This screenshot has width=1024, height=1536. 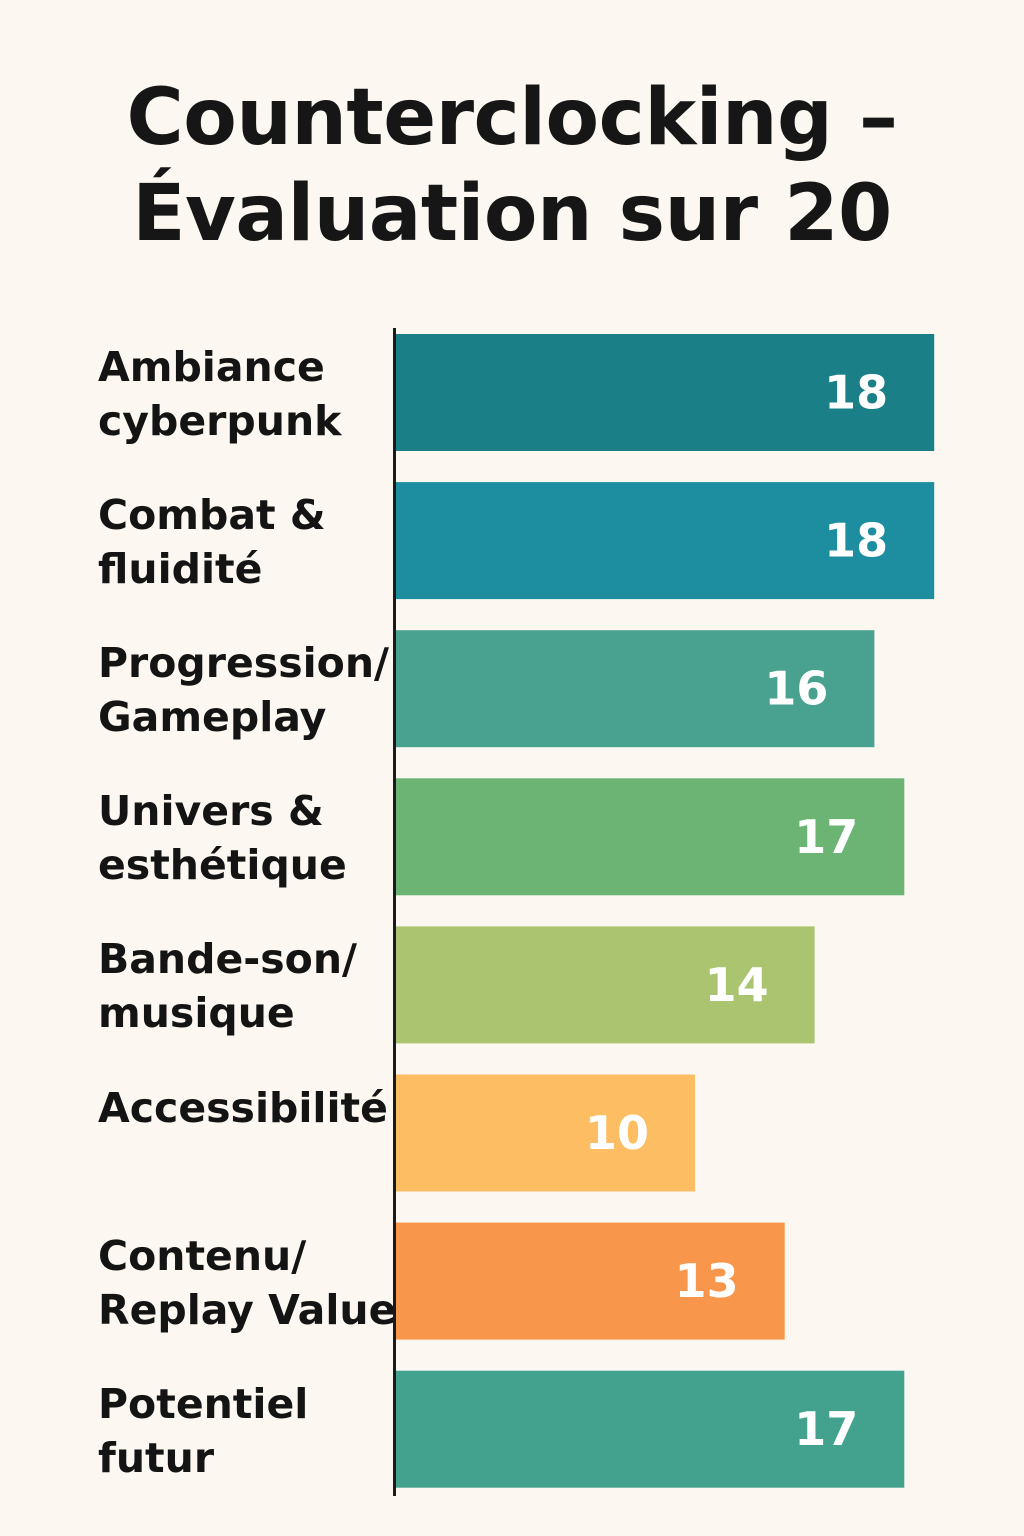 What do you see at coordinates (512, 118) in the screenshot?
I see `chart-title-line-1: Counterclocking –` at bounding box center [512, 118].